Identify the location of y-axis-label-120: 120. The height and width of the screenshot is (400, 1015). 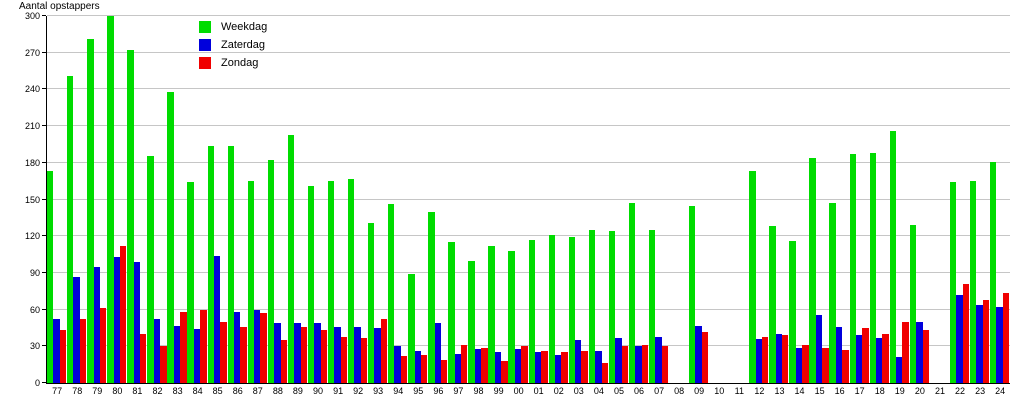
(32, 236).